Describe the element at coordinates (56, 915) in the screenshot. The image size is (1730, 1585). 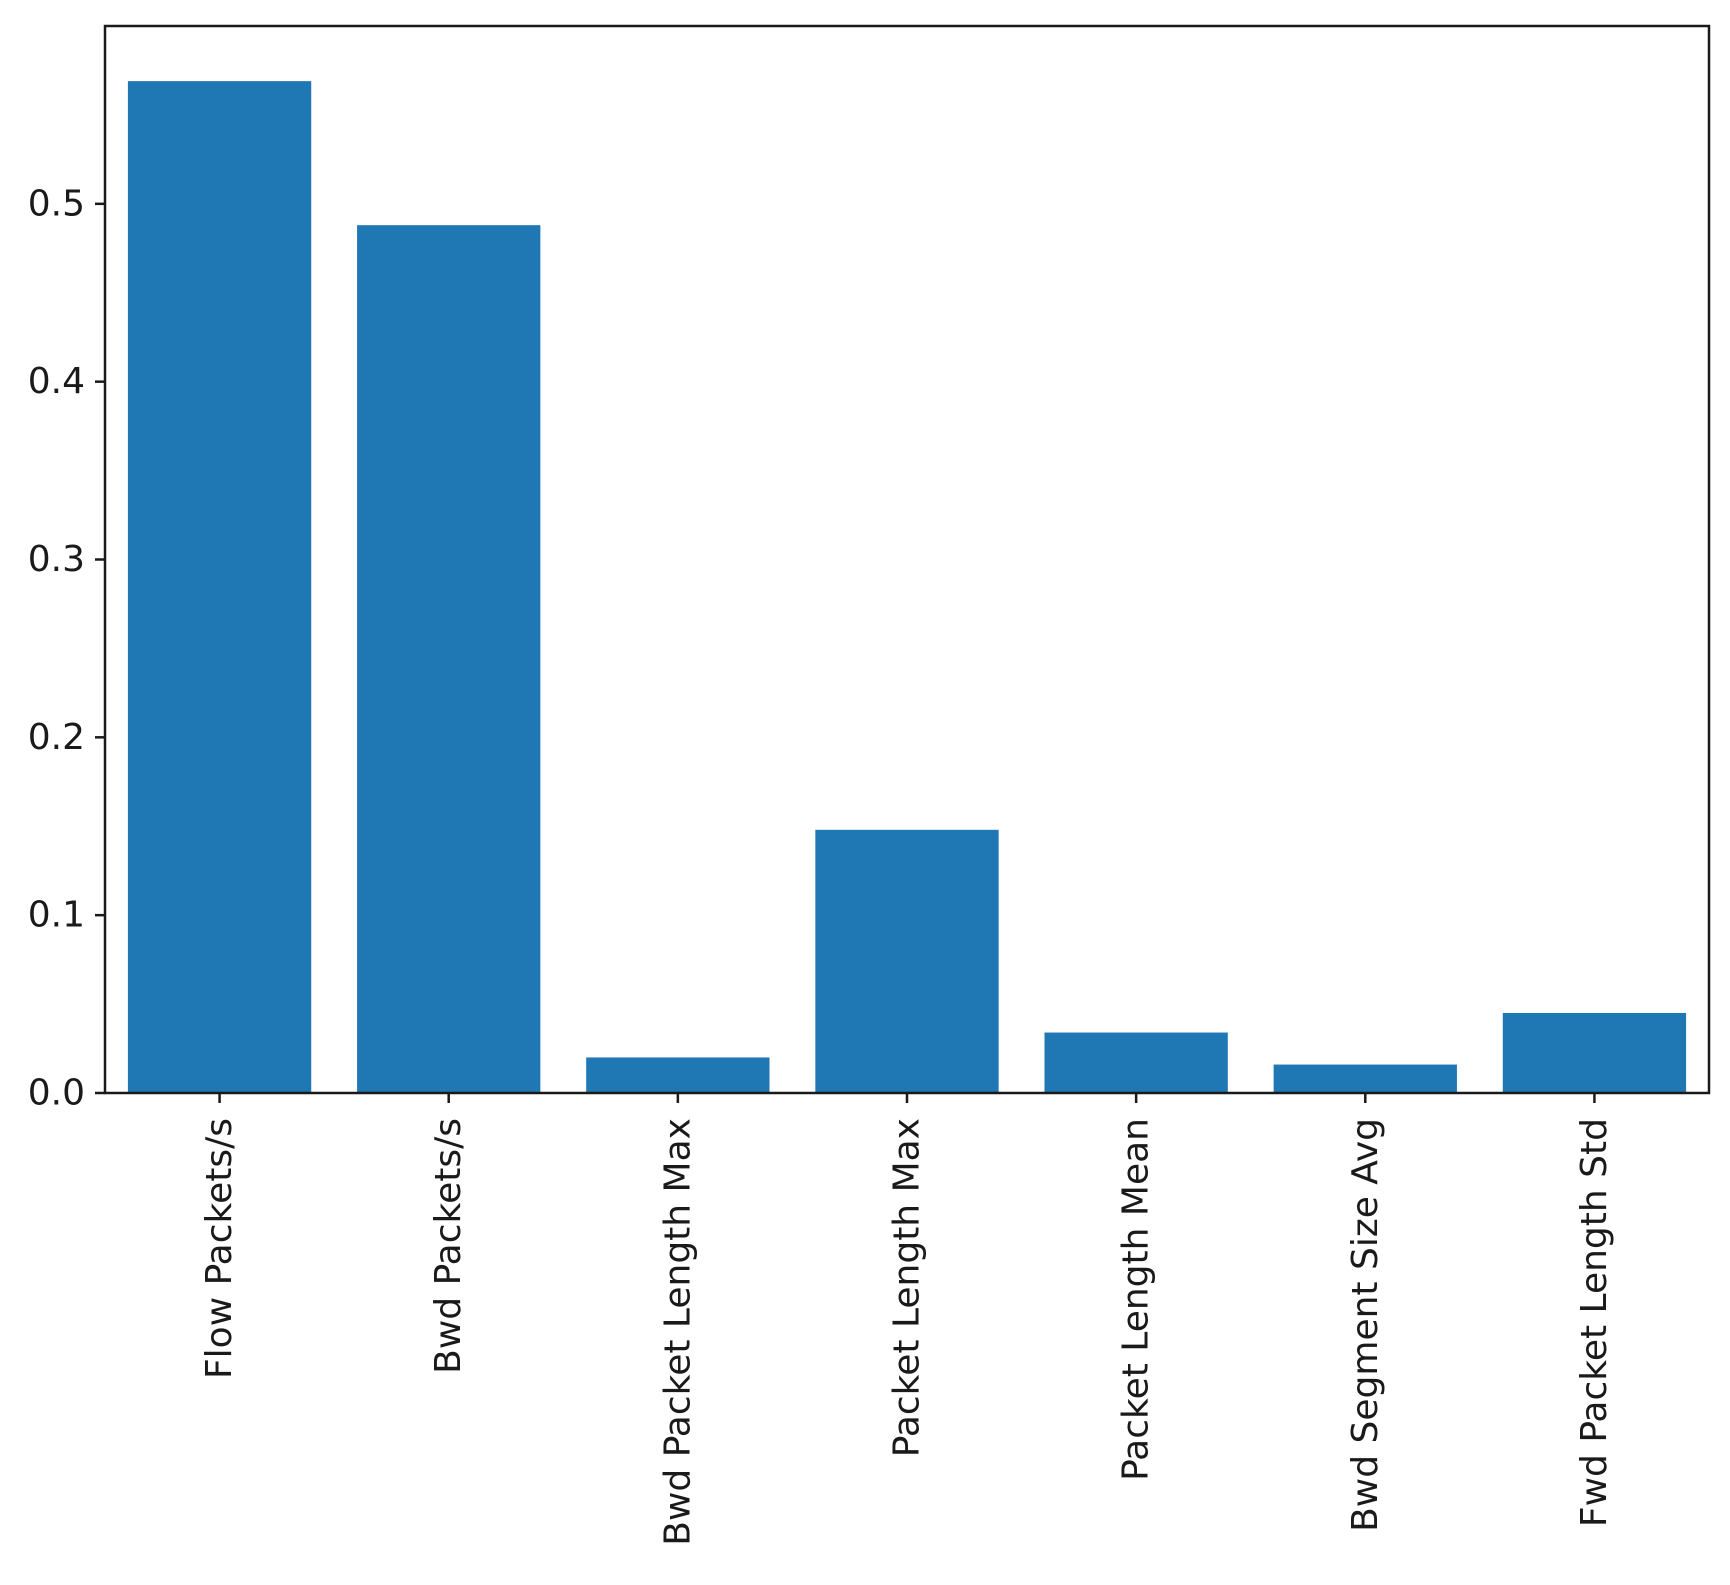
I see `y-tick-label: 0.1` at that location.